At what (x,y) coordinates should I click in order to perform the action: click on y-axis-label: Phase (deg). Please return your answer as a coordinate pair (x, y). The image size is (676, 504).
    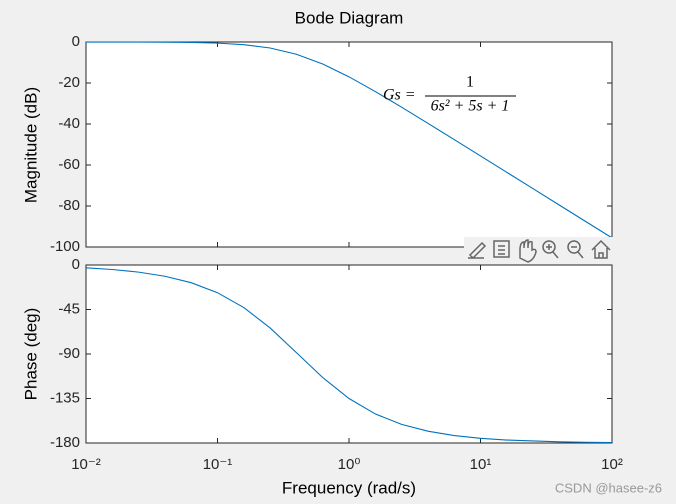
    Looking at the image, I should click on (30, 354).